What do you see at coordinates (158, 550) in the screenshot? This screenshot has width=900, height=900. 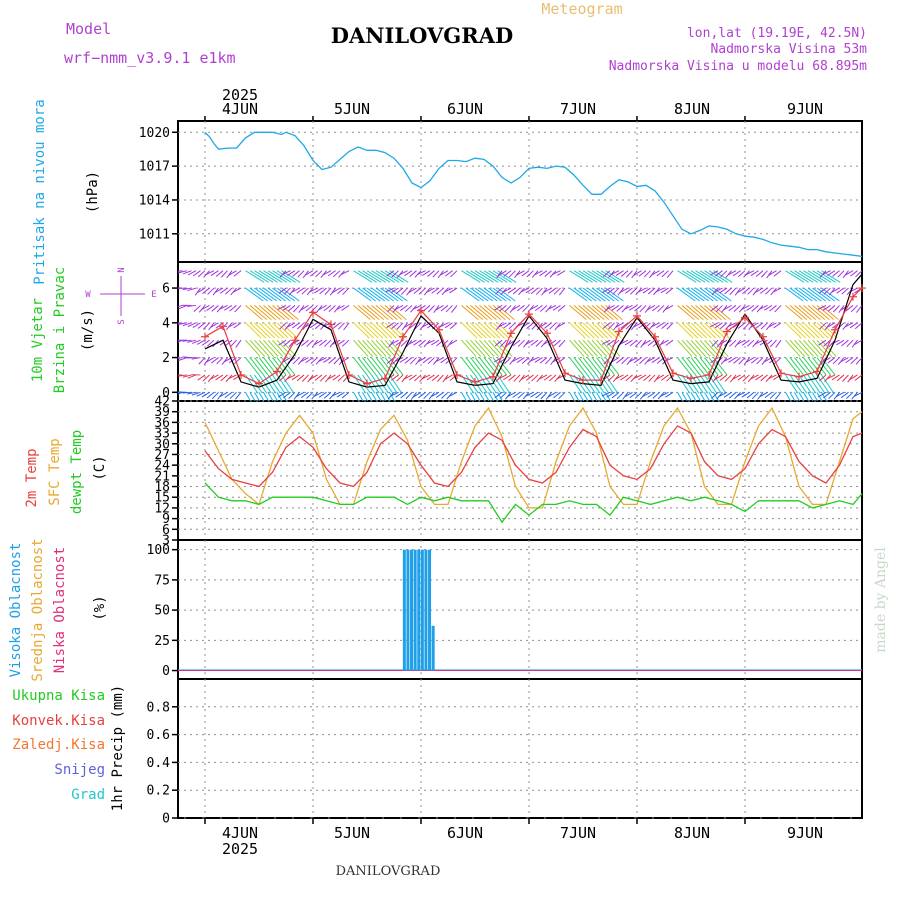 I see `ytick-label-cloud: 100` at bounding box center [158, 550].